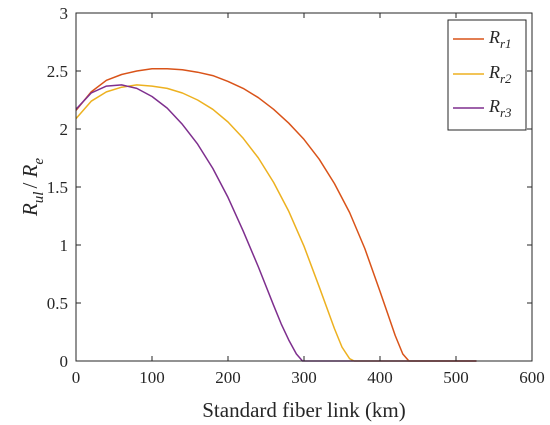 Image resolution: width=550 pixels, height=425 pixels. Describe the element at coordinates (57, 187) in the screenshot. I see `y-tick-label: 1.5` at that location.